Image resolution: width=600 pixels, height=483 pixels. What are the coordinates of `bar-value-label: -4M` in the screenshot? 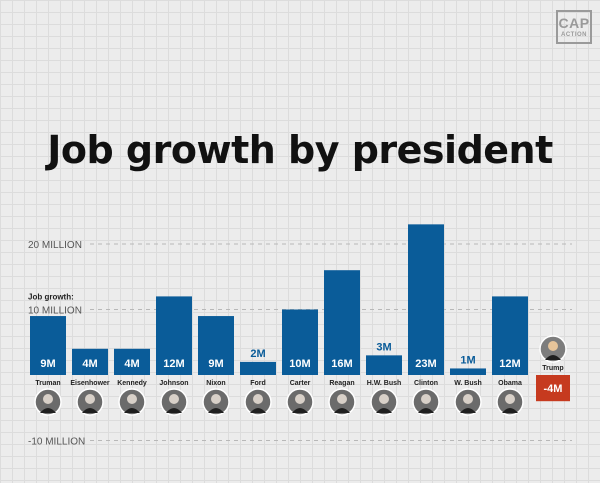 It's located at (553, 389).